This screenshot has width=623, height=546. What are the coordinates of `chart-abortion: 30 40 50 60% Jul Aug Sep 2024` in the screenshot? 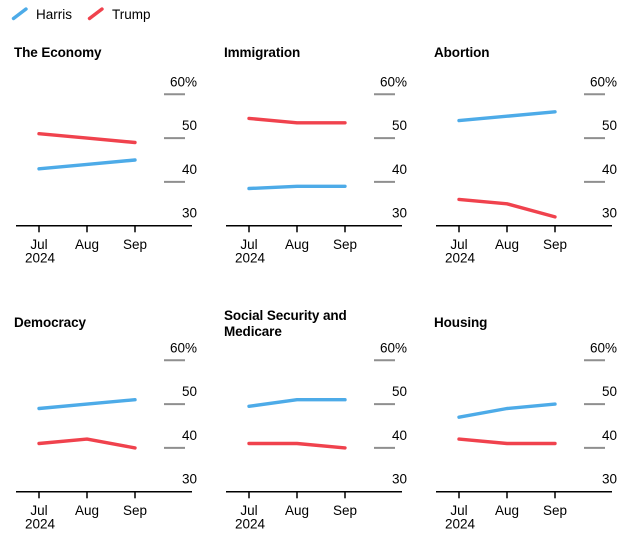 It's located at (526, 170).